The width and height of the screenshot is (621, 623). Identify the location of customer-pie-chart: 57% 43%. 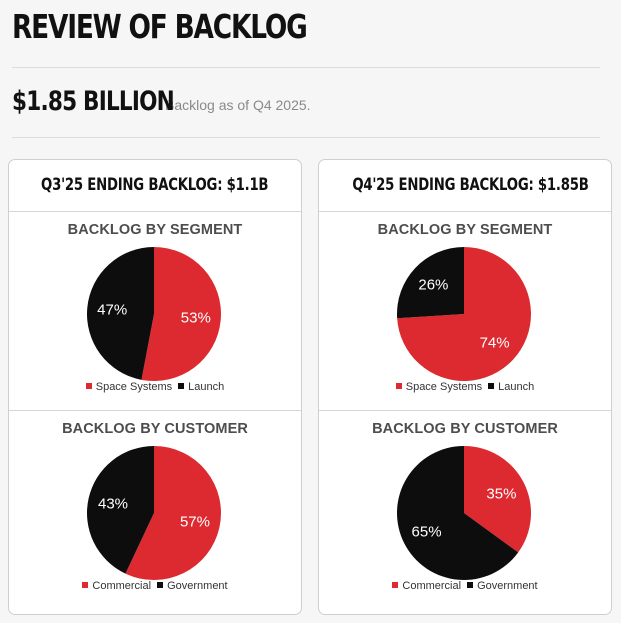
(153, 513).